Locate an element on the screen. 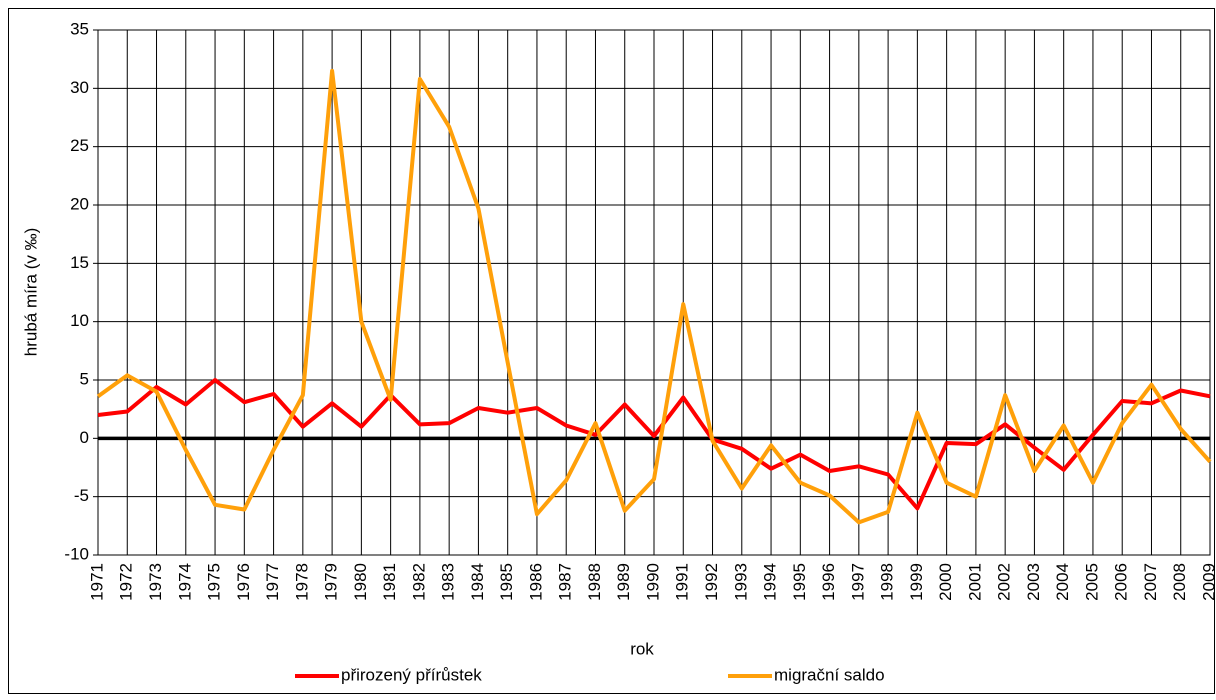 The image size is (1216, 700). x-tick-label: 2007 is located at coordinates (1150, 582).